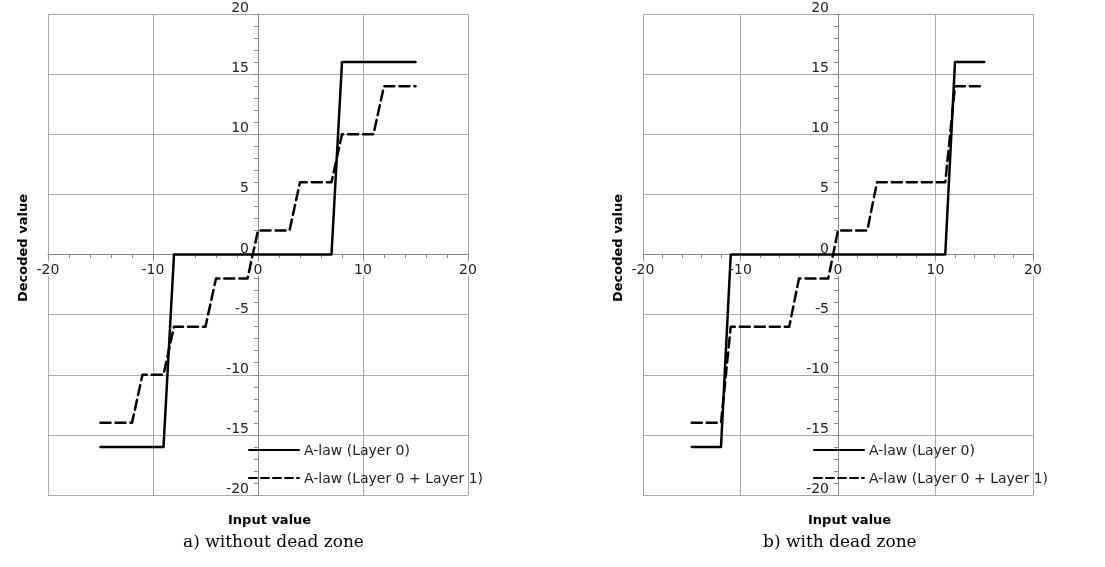  What do you see at coordinates (840, 540) in the screenshot?
I see `text: b) with dead zone` at bounding box center [840, 540].